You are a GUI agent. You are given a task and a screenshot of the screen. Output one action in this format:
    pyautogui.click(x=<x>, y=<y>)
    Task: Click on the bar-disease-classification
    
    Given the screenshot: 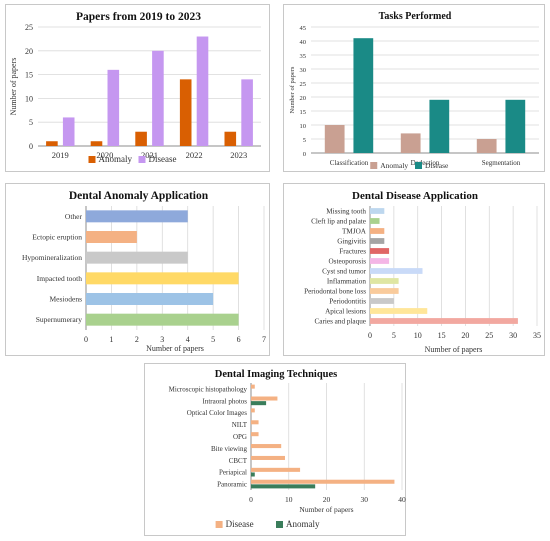 What is the action you would take?
    pyautogui.click(x=363, y=96)
    